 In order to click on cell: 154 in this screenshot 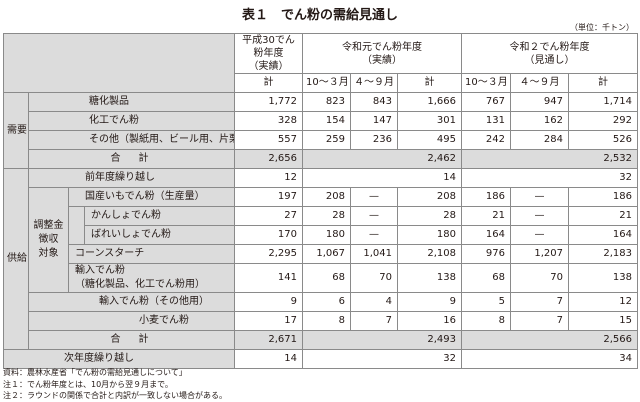, I will do `click(326, 121)`.